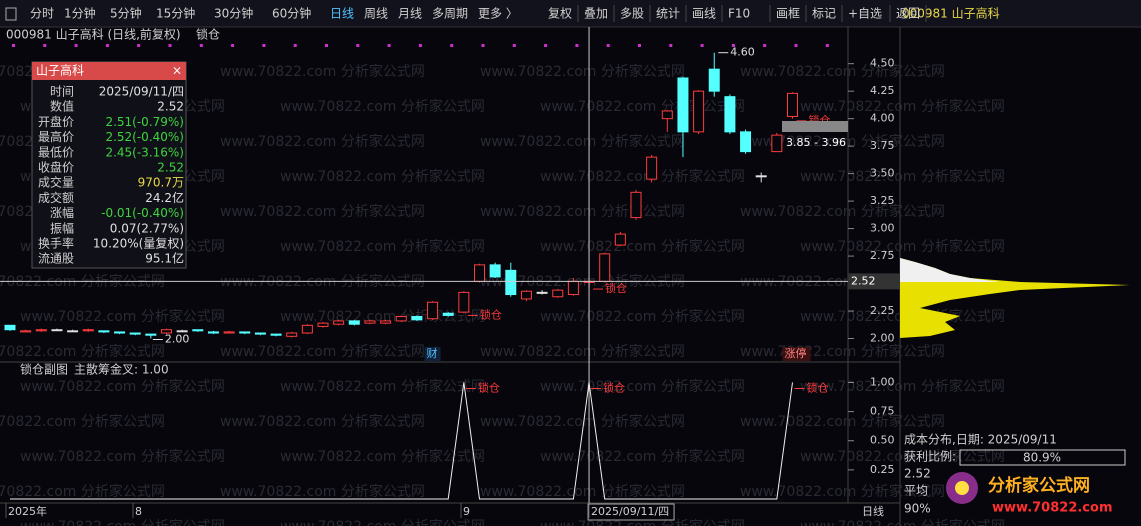 The height and width of the screenshot is (526, 1141). What do you see at coordinates (342, 14) in the screenshot?
I see `period-tab: 日线` at bounding box center [342, 14].